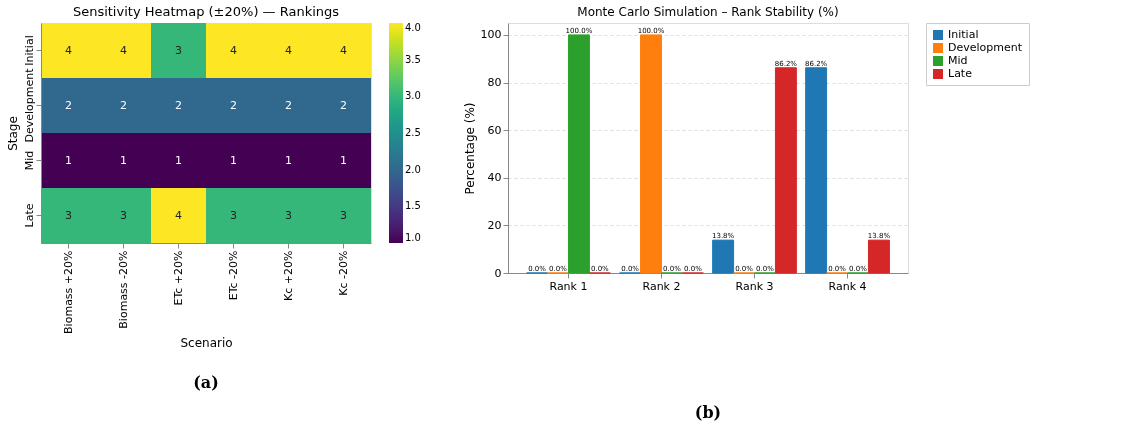 This screenshot has height=424, width=1147. What do you see at coordinates (498, 273) in the screenshot?
I see `y-tick-label: 0` at bounding box center [498, 273].